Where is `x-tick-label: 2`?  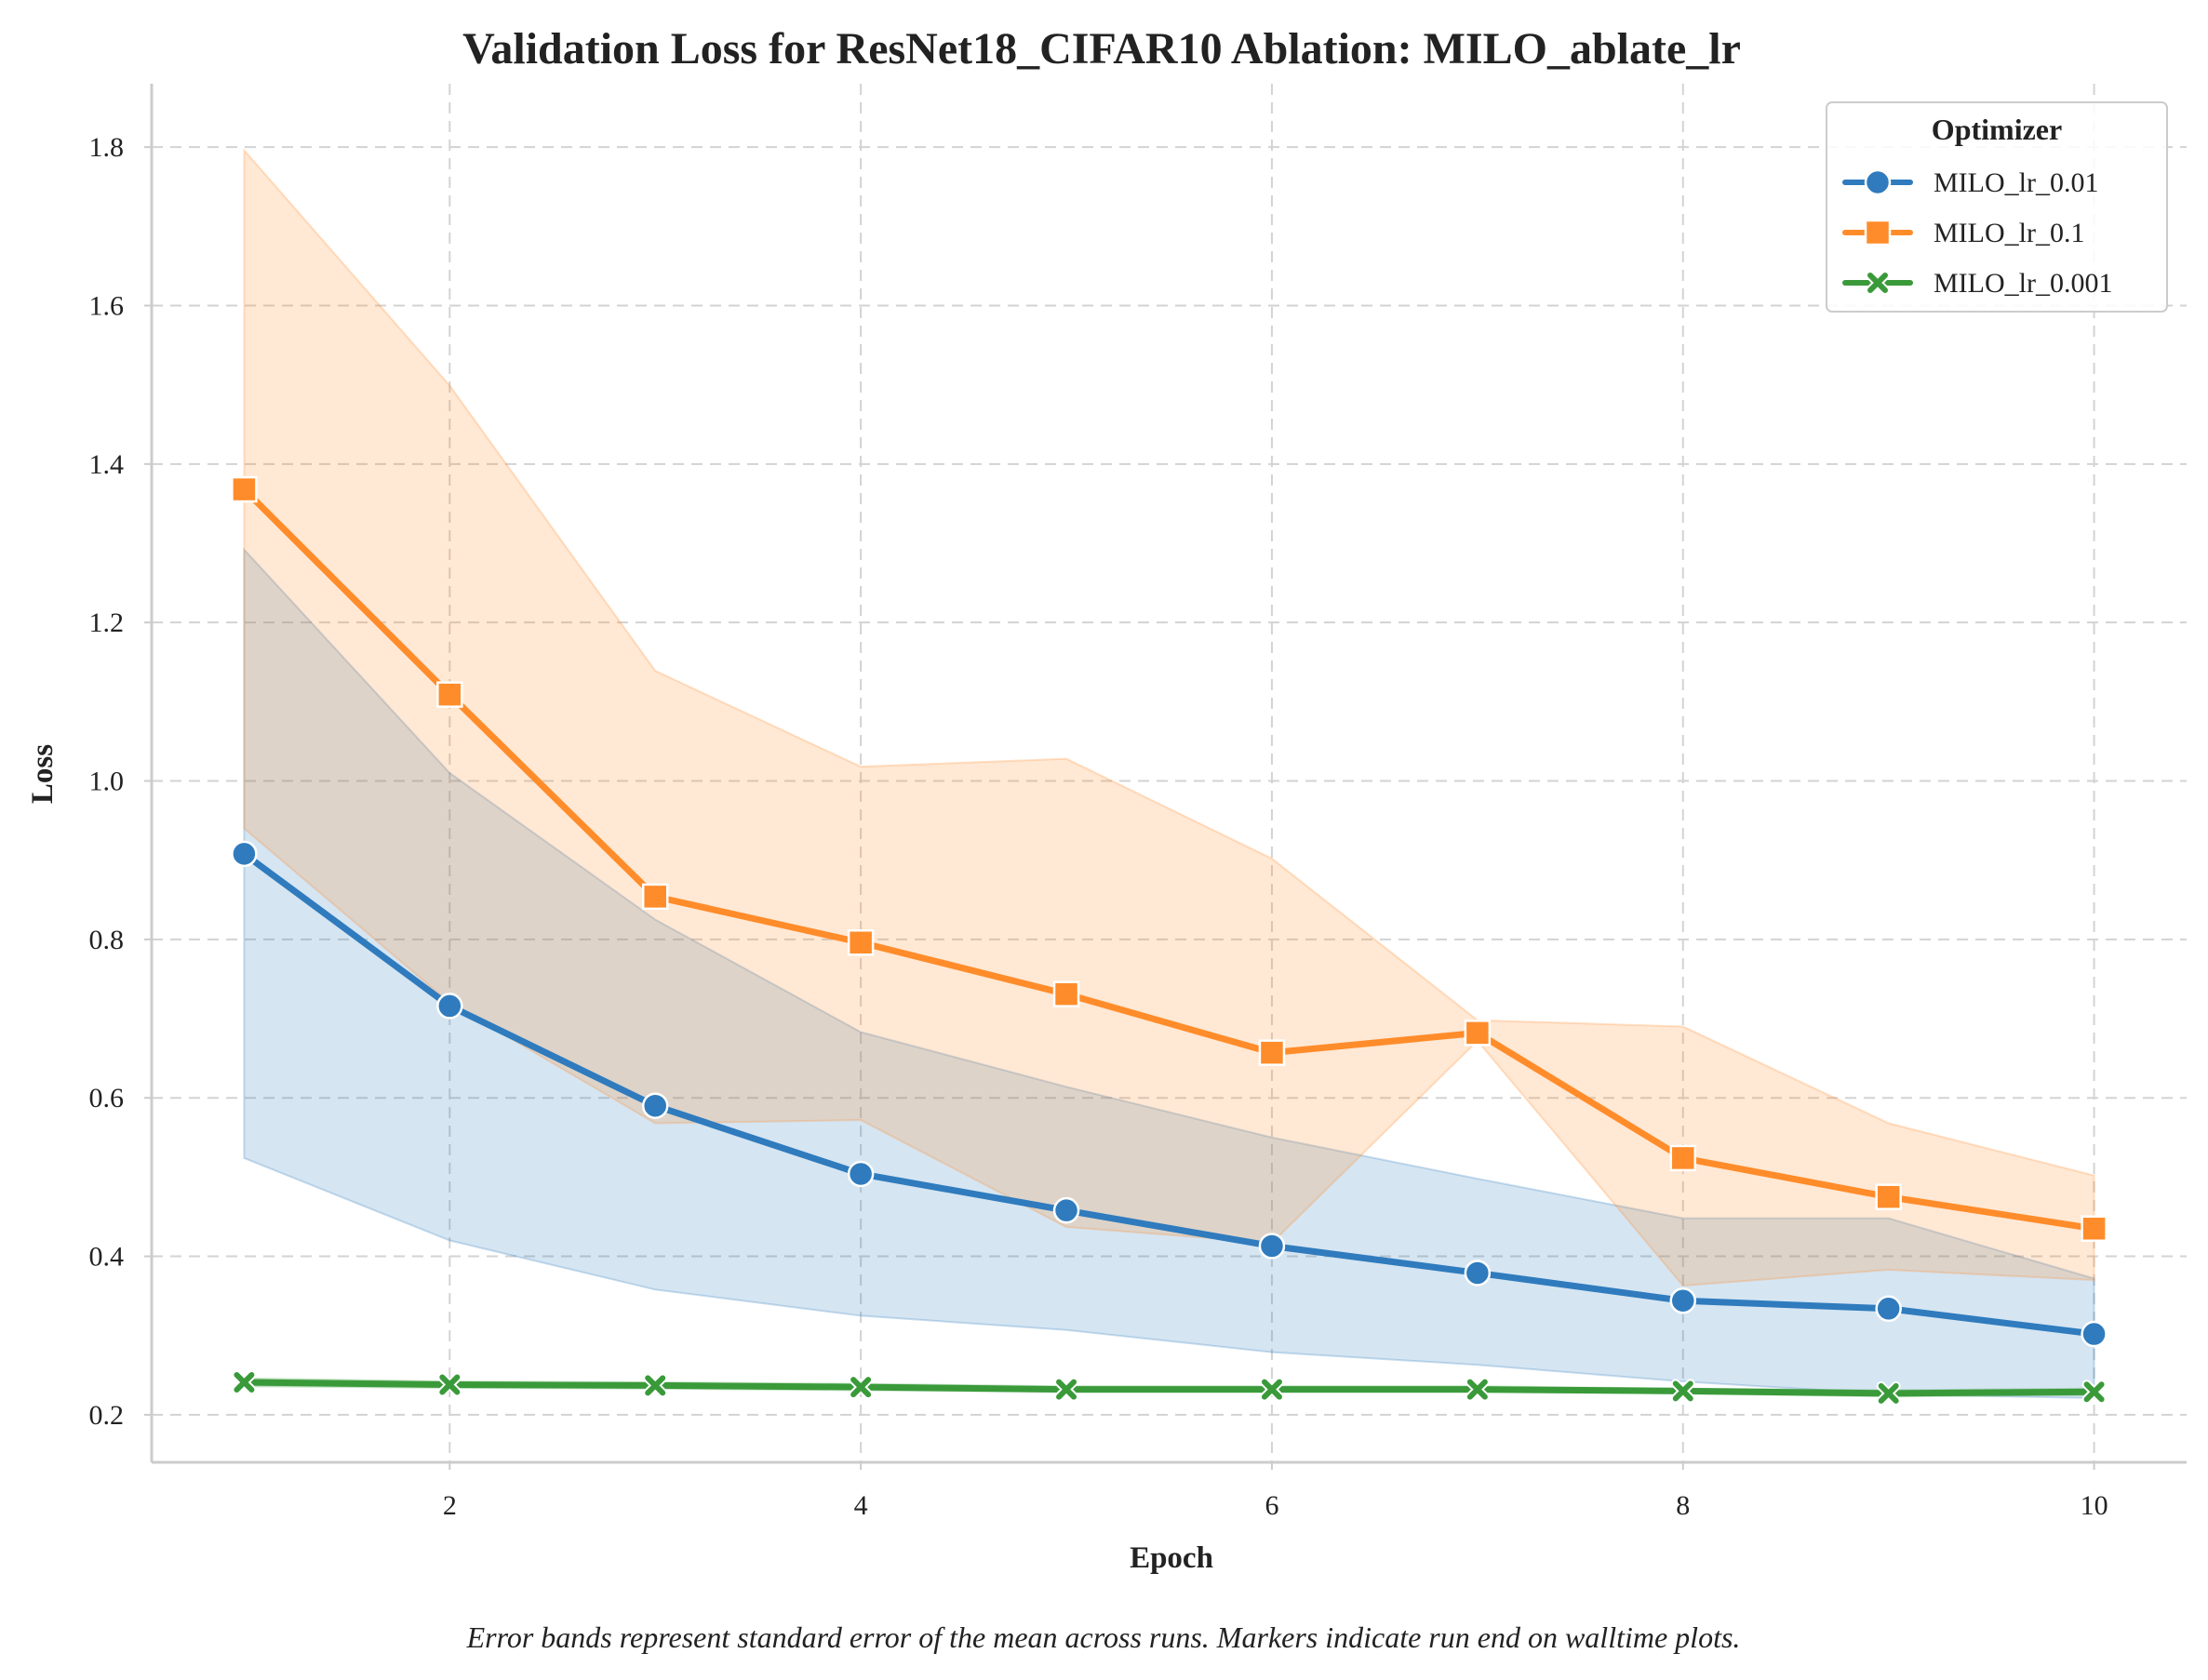 x-tick-label: 2 is located at coordinates (450, 1505).